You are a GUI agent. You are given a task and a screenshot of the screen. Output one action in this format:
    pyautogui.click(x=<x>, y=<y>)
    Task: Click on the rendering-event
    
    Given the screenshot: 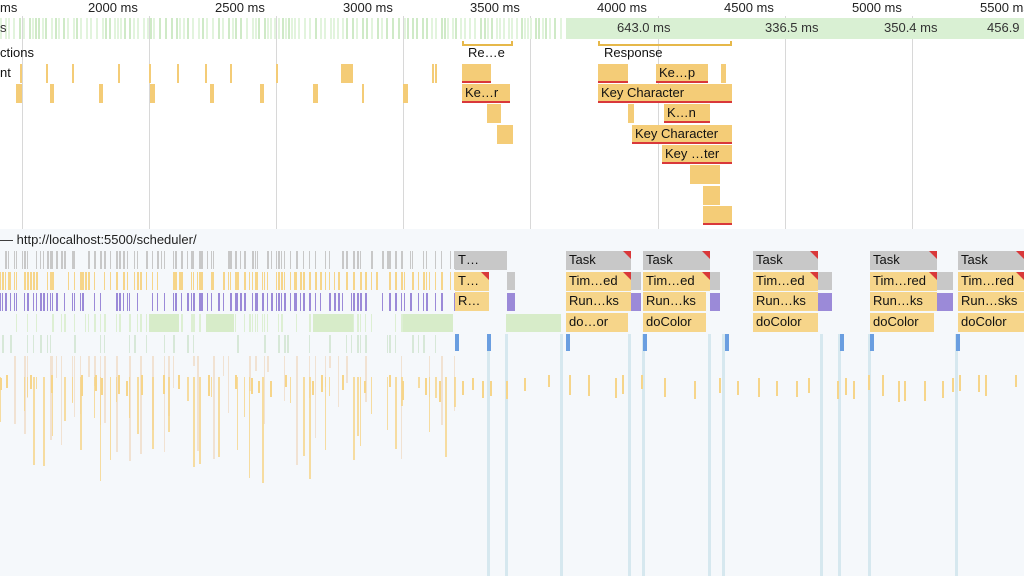 What is the action you would take?
    pyautogui.click(x=511, y=302)
    